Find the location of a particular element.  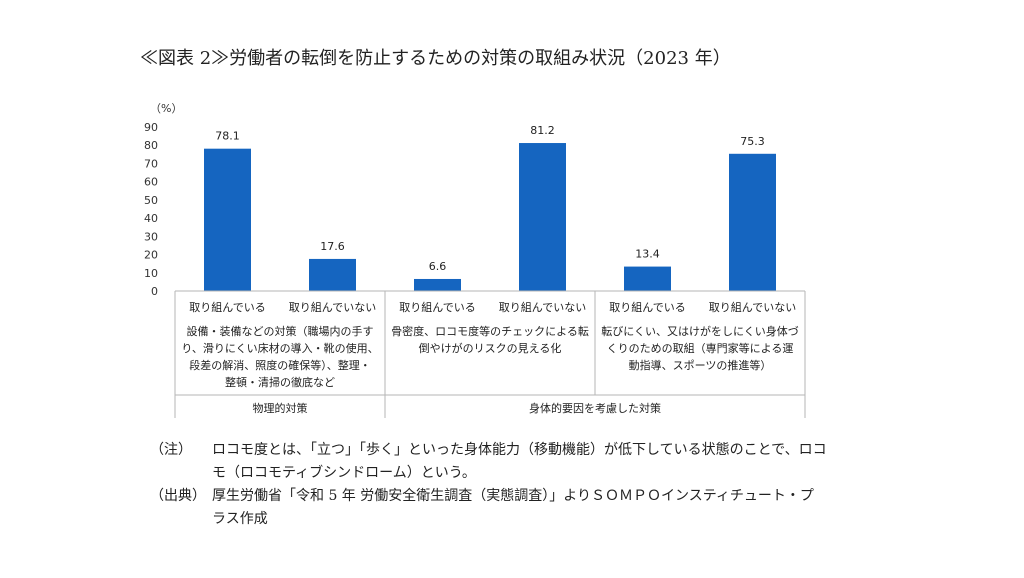

data-label: 6.6 is located at coordinates (438, 266).